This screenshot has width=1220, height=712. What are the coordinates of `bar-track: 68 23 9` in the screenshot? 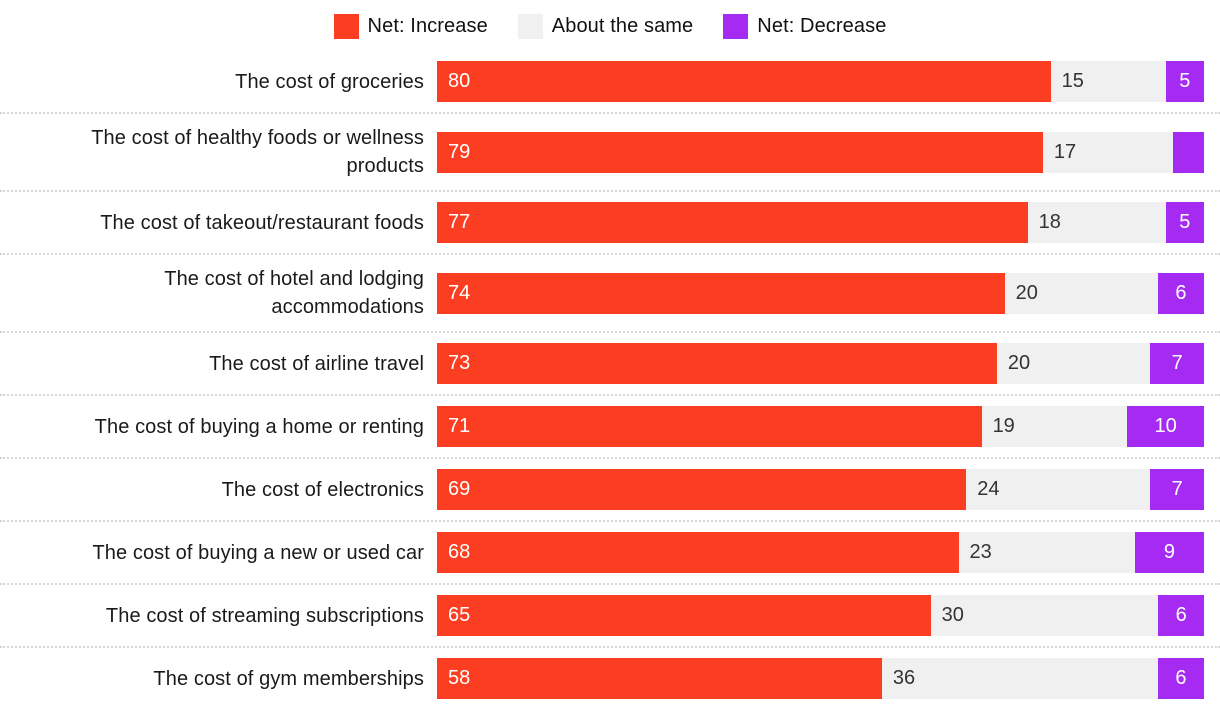 It's located at (820, 552).